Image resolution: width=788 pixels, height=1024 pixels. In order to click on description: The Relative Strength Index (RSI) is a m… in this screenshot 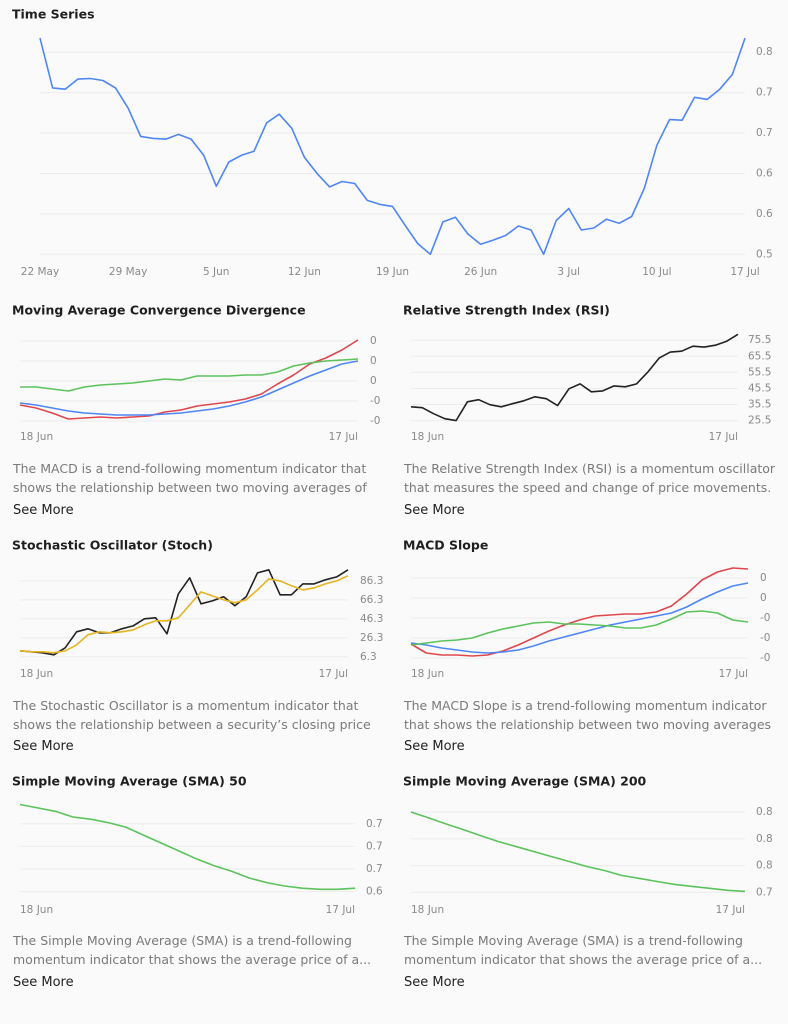, I will do `click(590, 478)`.